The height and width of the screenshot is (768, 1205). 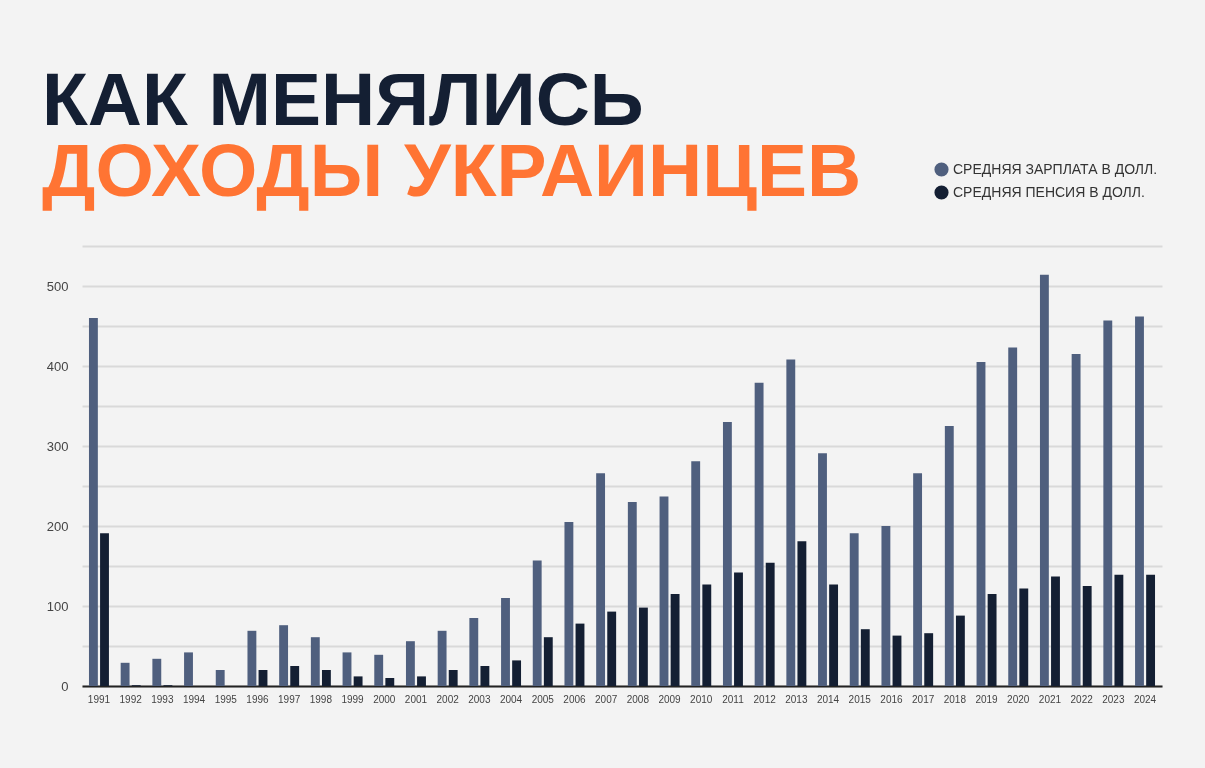 What do you see at coordinates (796, 699) in the screenshot?
I see `x-tick-label: 2013` at bounding box center [796, 699].